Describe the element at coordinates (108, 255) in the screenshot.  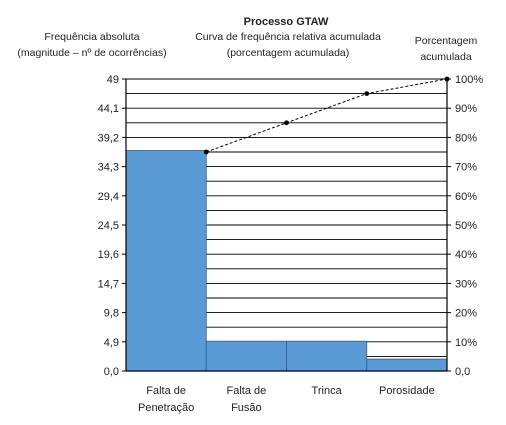
I see `y-tick-label: 19,6` at that location.